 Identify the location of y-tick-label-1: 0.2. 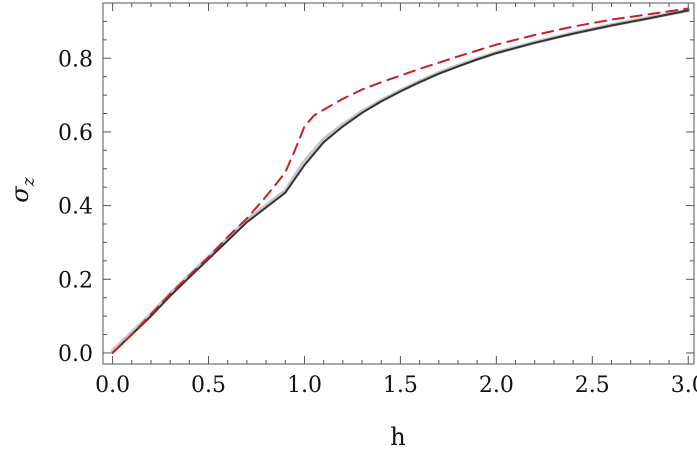
(75, 280).